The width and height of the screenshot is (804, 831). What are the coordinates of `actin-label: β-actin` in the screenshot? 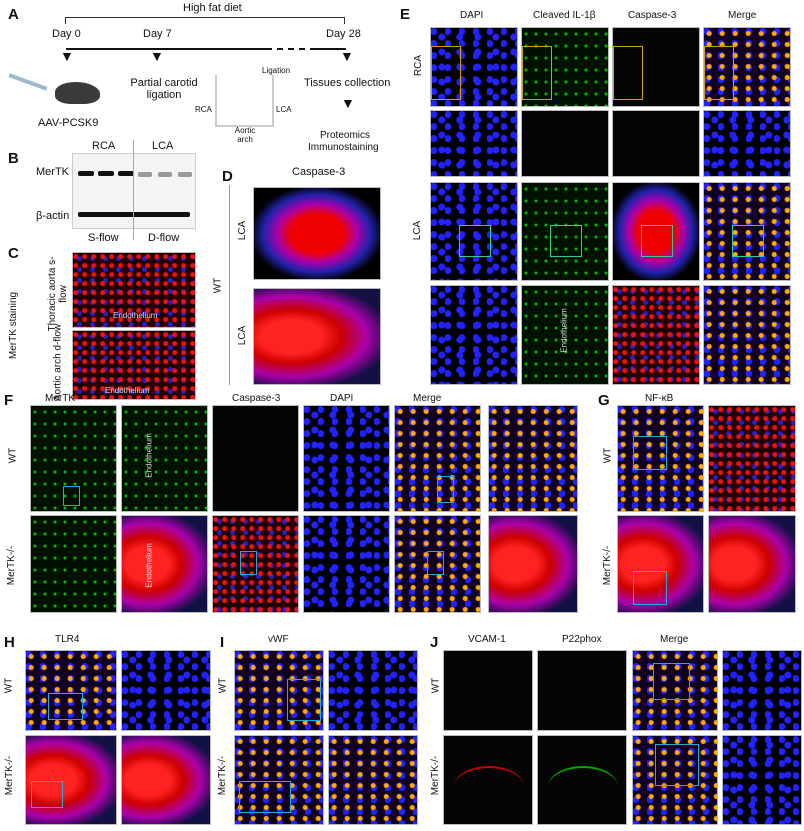 It's located at (53, 216).